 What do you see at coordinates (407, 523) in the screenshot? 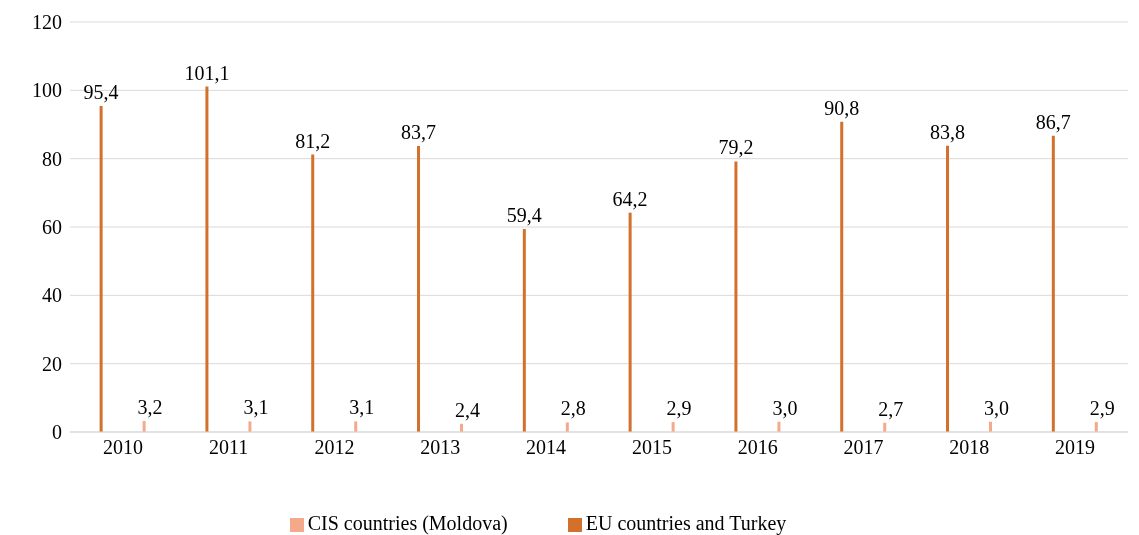
I see `legend-label: CIS countries (Moldova)` at bounding box center [407, 523].